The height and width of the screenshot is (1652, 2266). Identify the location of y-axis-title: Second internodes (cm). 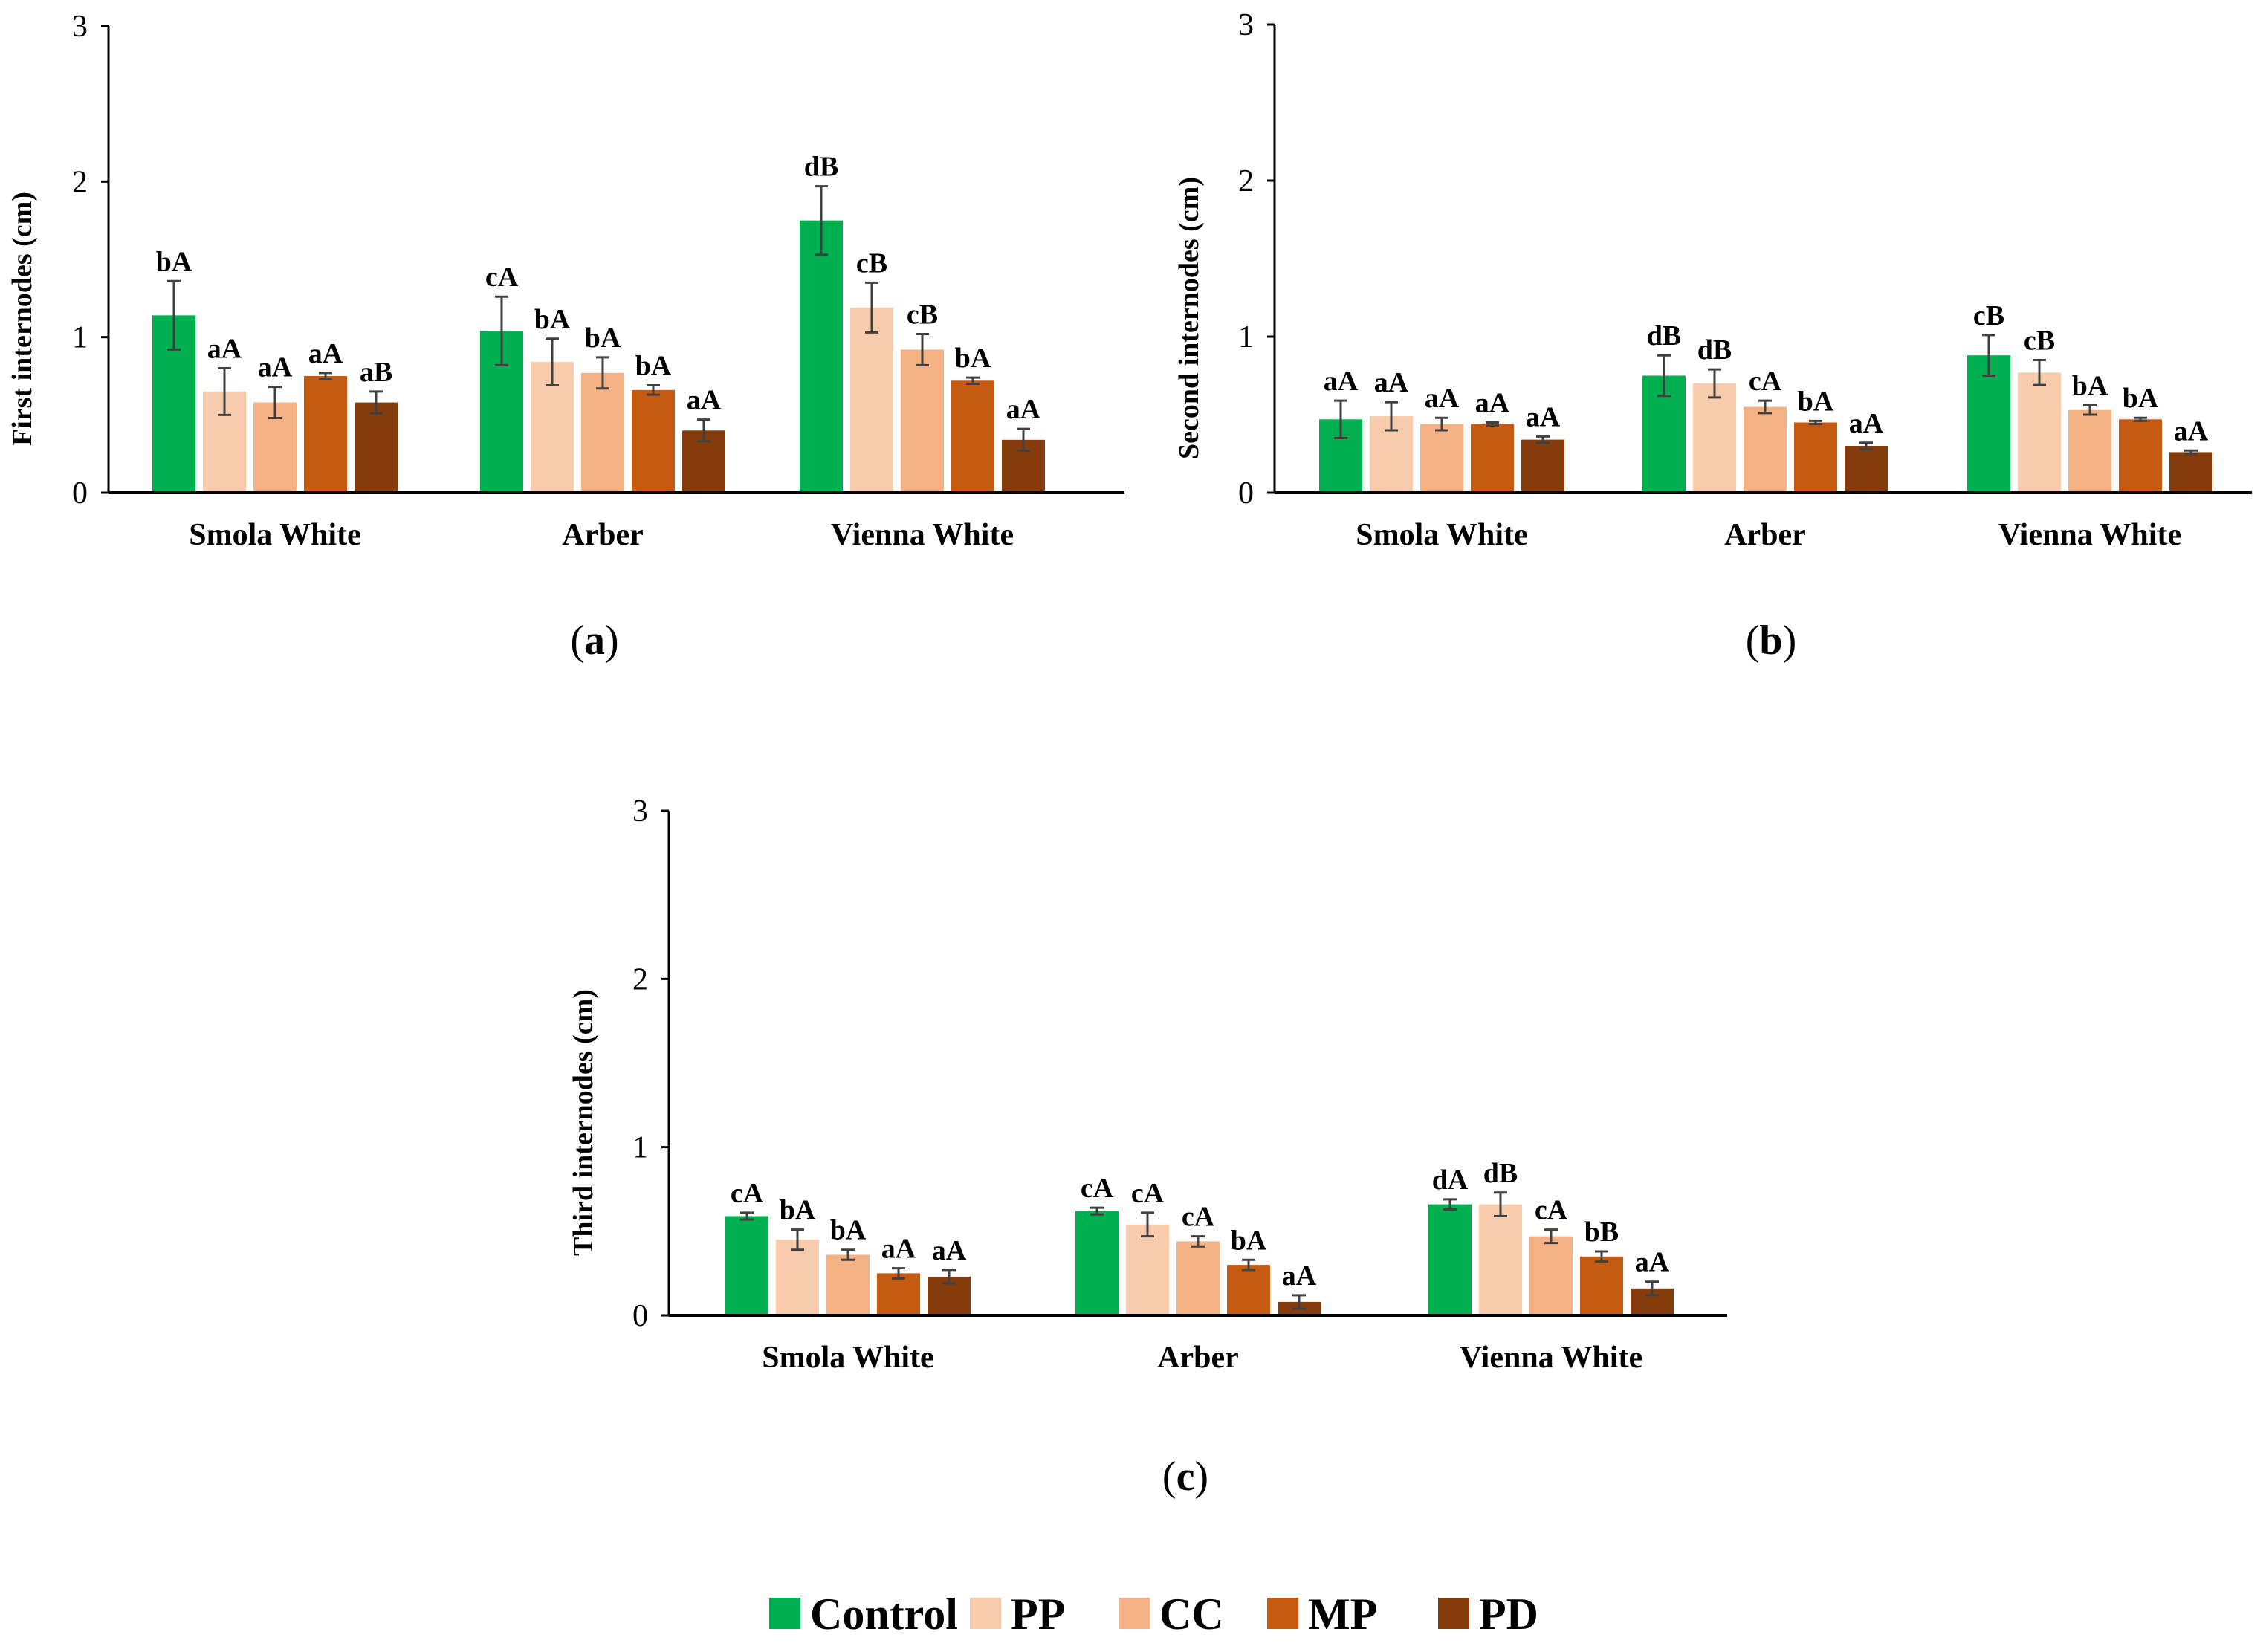
(1189, 318).